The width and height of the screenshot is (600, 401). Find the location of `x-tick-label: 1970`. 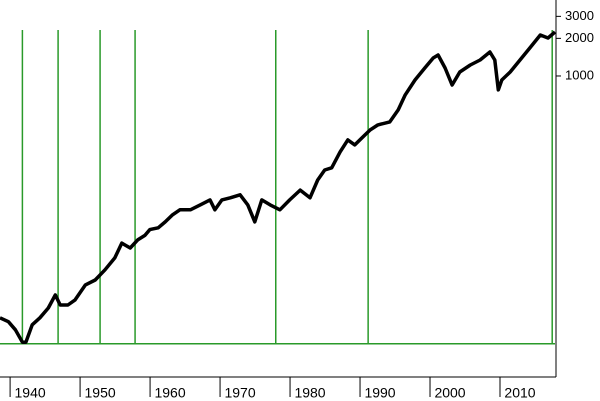

x-tick-label: 1970 is located at coordinates (239, 393).